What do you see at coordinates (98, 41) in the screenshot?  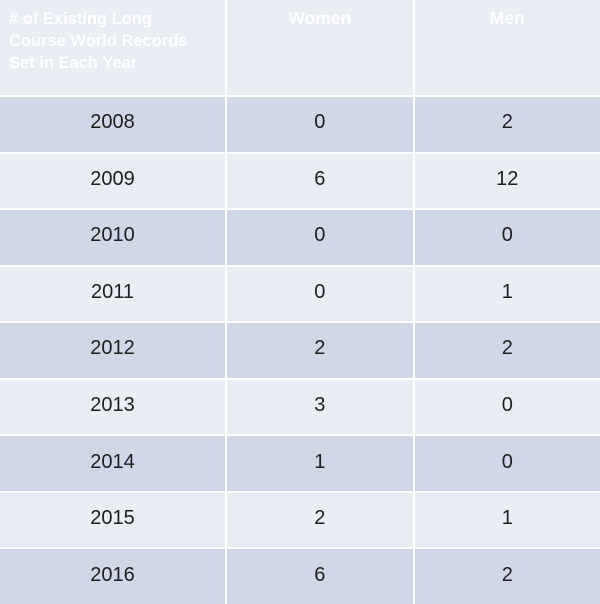 I see `table-title-line: Course World Records` at bounding box center [98, 41].